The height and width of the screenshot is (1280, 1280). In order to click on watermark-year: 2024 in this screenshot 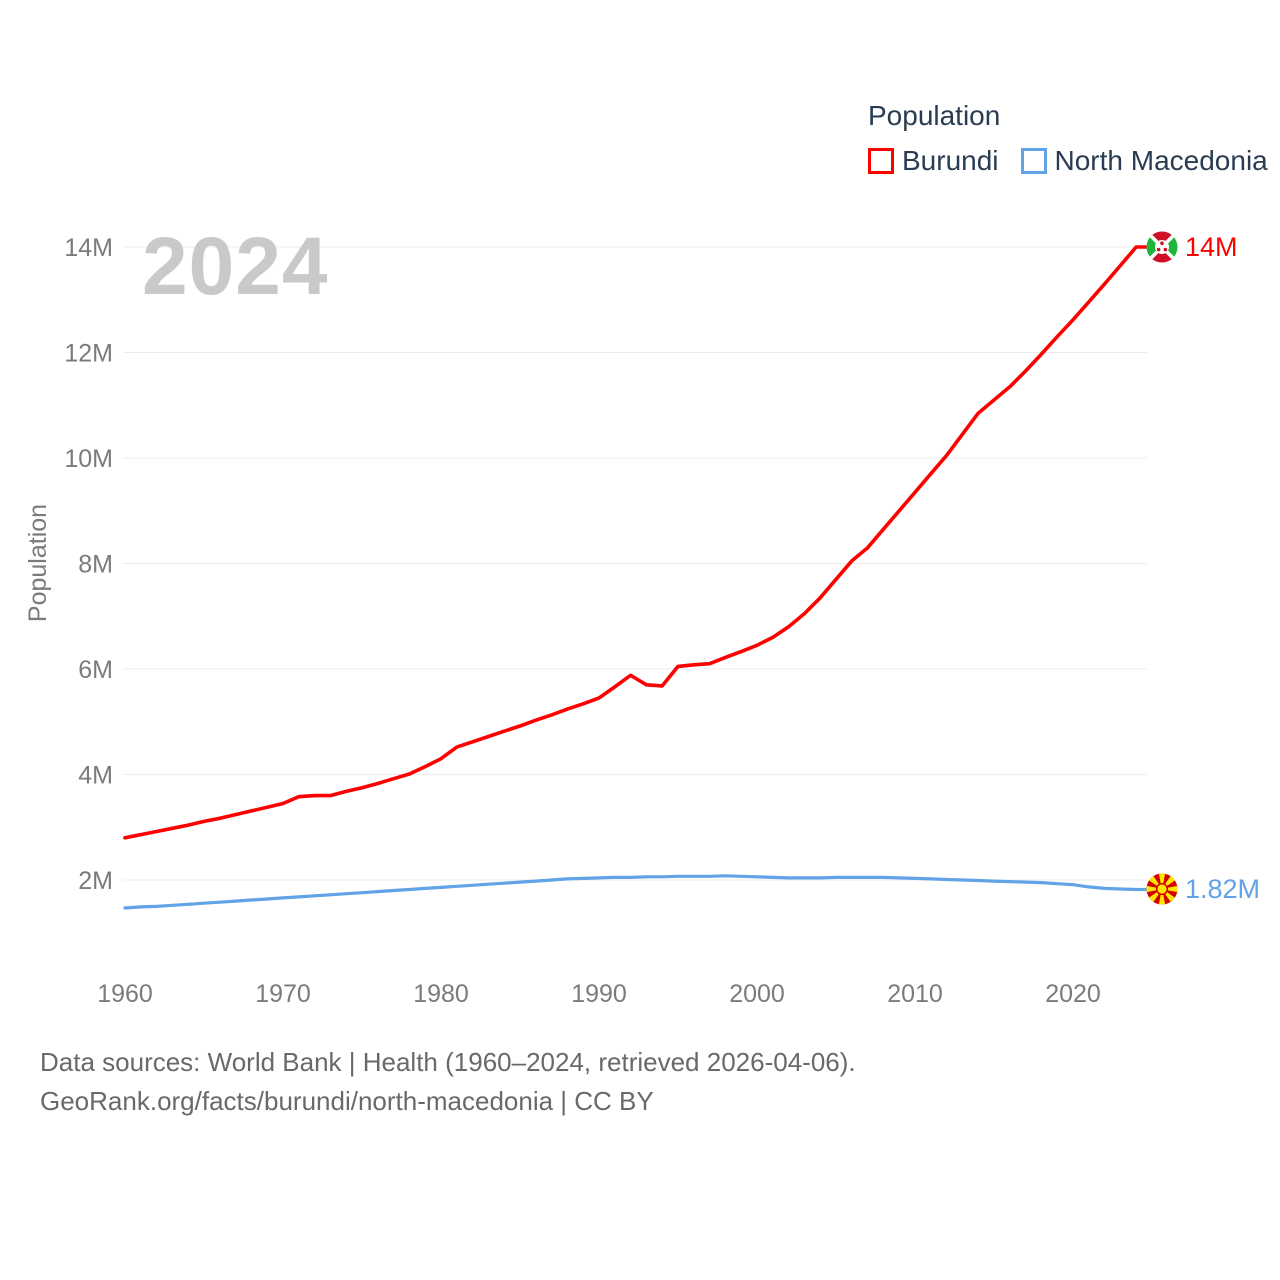, I will do `click(235, 266)`.